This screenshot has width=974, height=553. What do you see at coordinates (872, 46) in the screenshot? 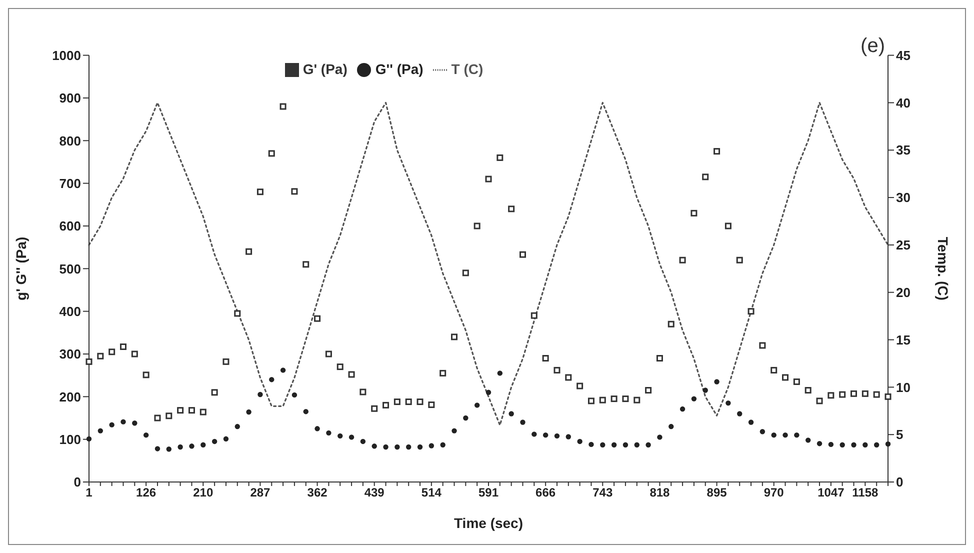
I see `annotation: (e)` at bounding box center [872, 46].